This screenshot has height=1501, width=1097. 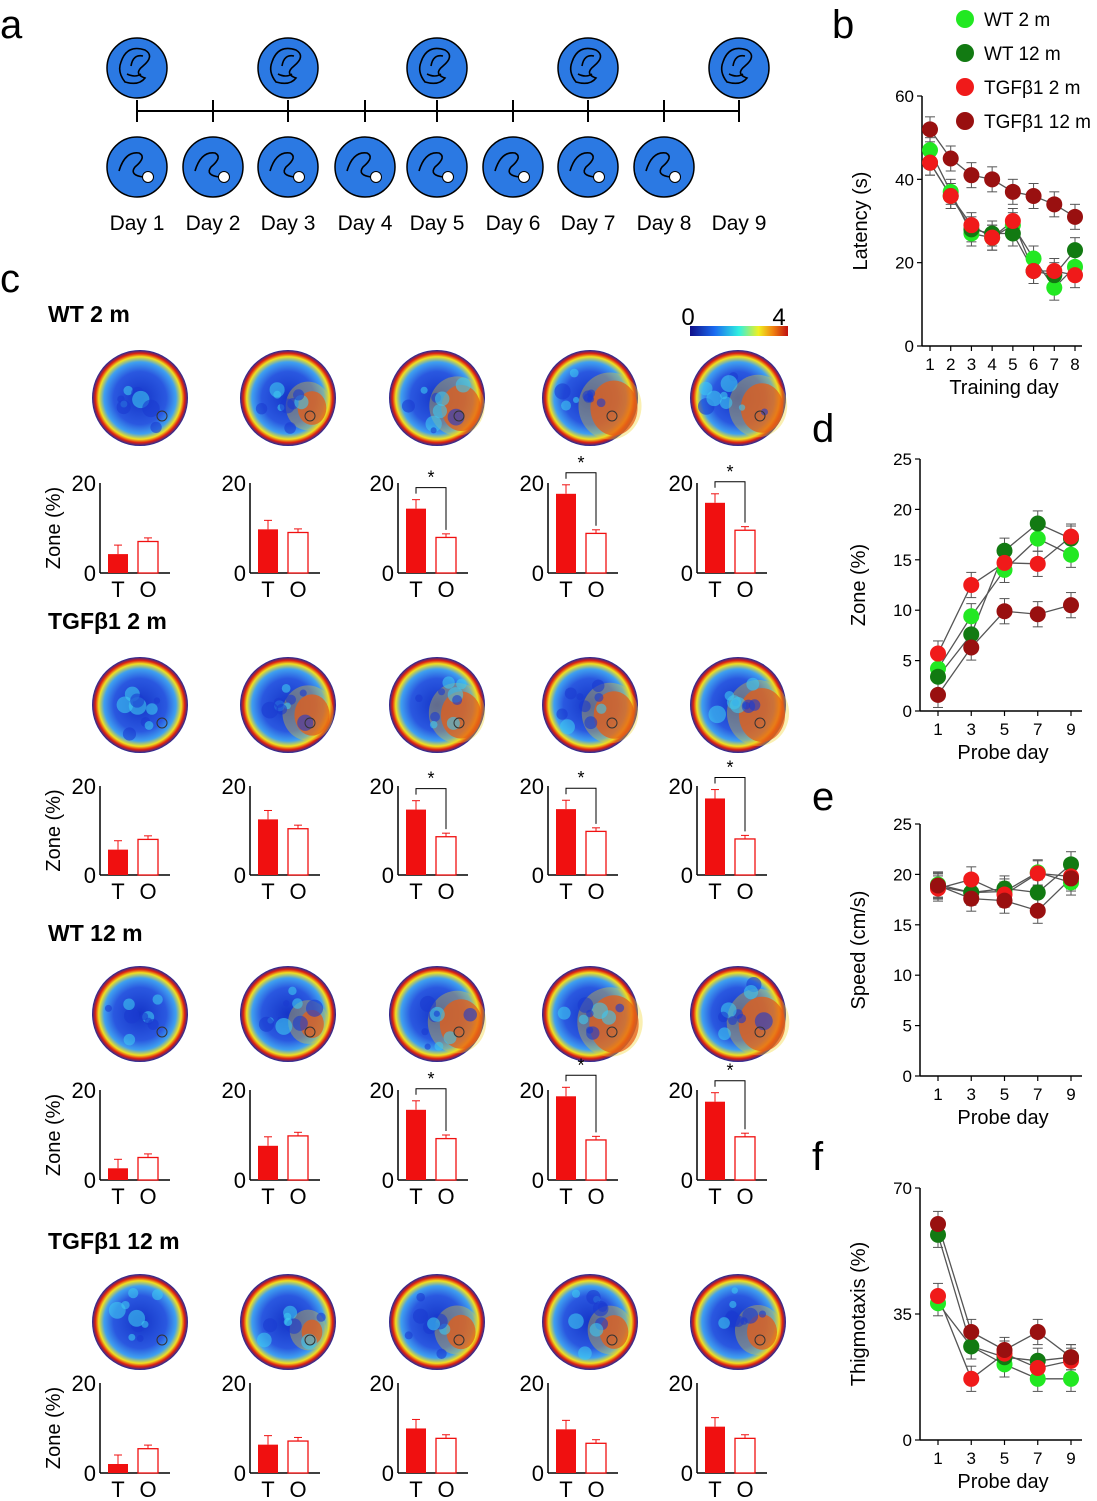 What do you see at coordinates (734, 320) in the screenshot?
I see `heatmap-color-scale: 0 4` at bounding box center [734, 320].